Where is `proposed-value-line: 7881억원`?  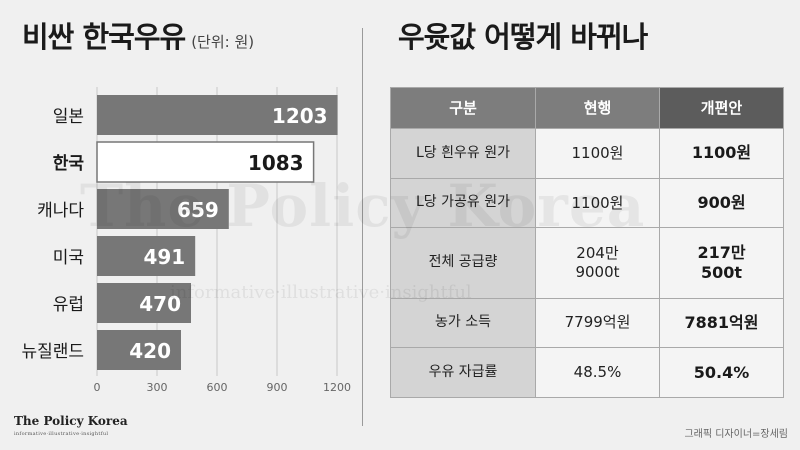 proposed-value-line: 7881억원 is located at coordinates (721, 322).